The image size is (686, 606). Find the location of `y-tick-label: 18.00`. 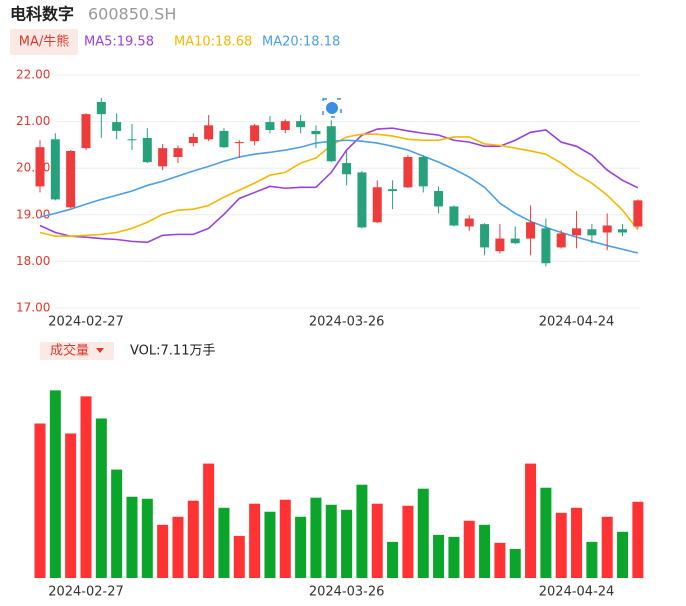

y-tick-label: 18.00 is located at coordinates (33, 261).